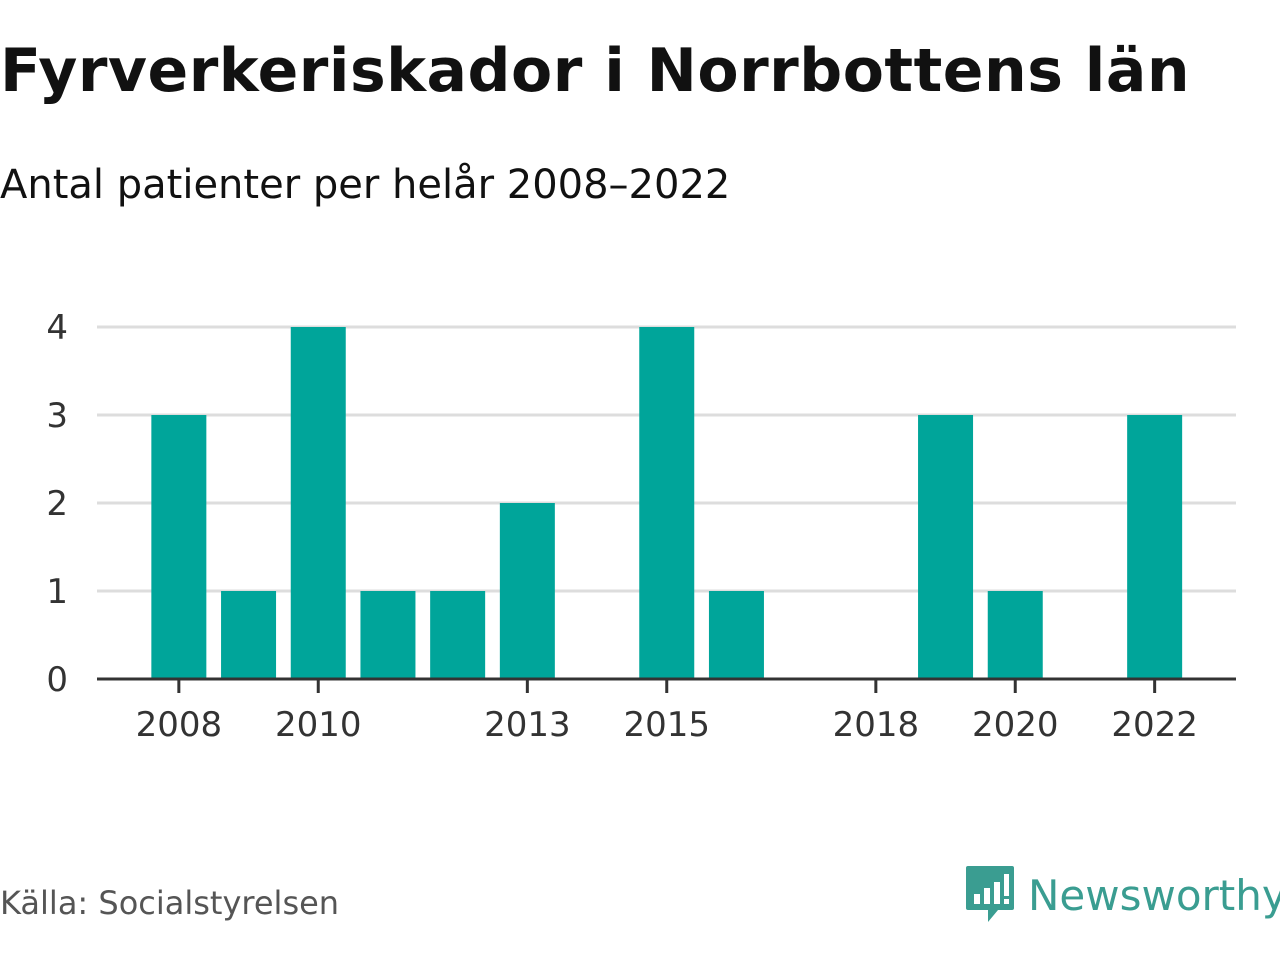 This screenshot has height=960, width=1280. Describe the element at coordinates (57, 592) in the screenshot. I see `y-tick-label: 1` at that location.